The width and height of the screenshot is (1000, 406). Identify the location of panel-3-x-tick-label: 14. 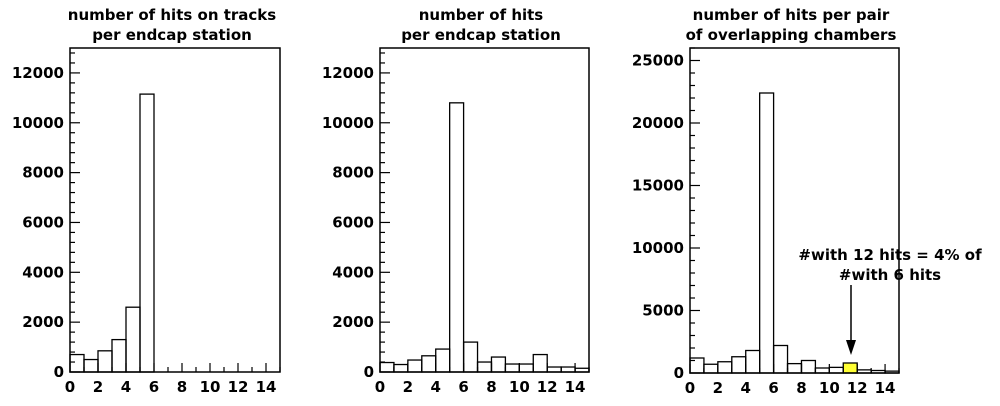
(885, 388).